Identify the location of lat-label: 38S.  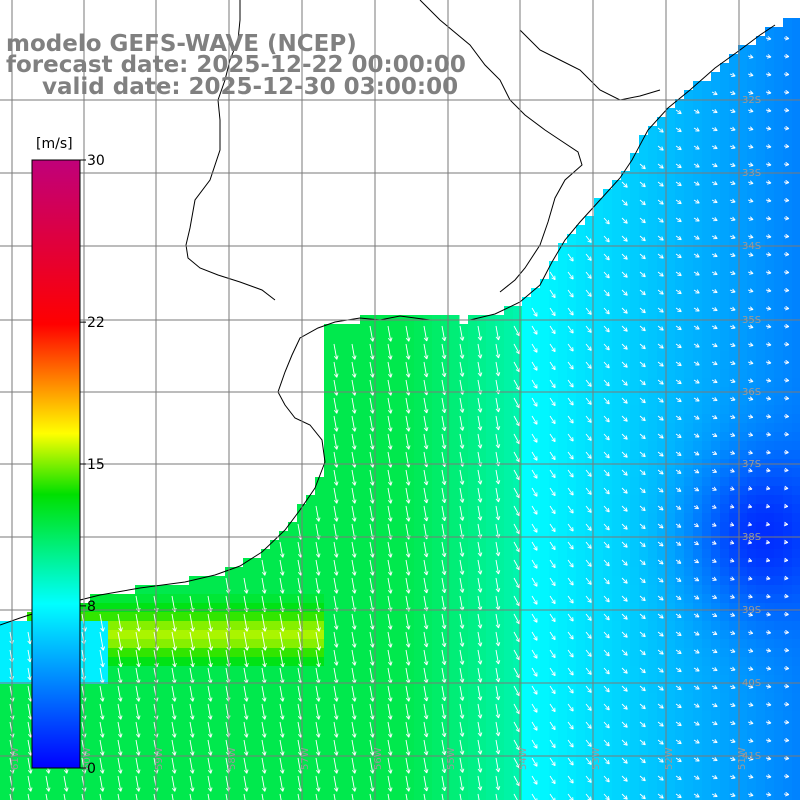
(751, 537).